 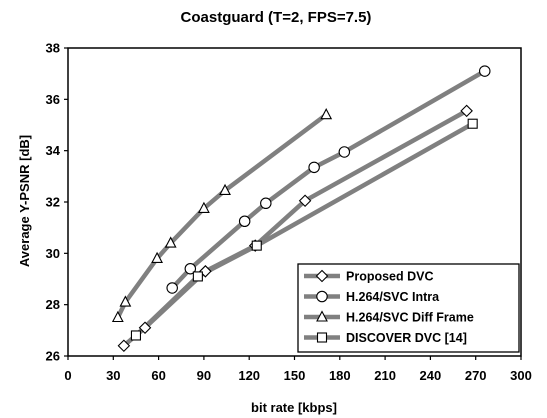 What do you see at coordinates (53, 48) in the screenshot?
I see `y-tick-label: 38` at bounding box center [53, 48].